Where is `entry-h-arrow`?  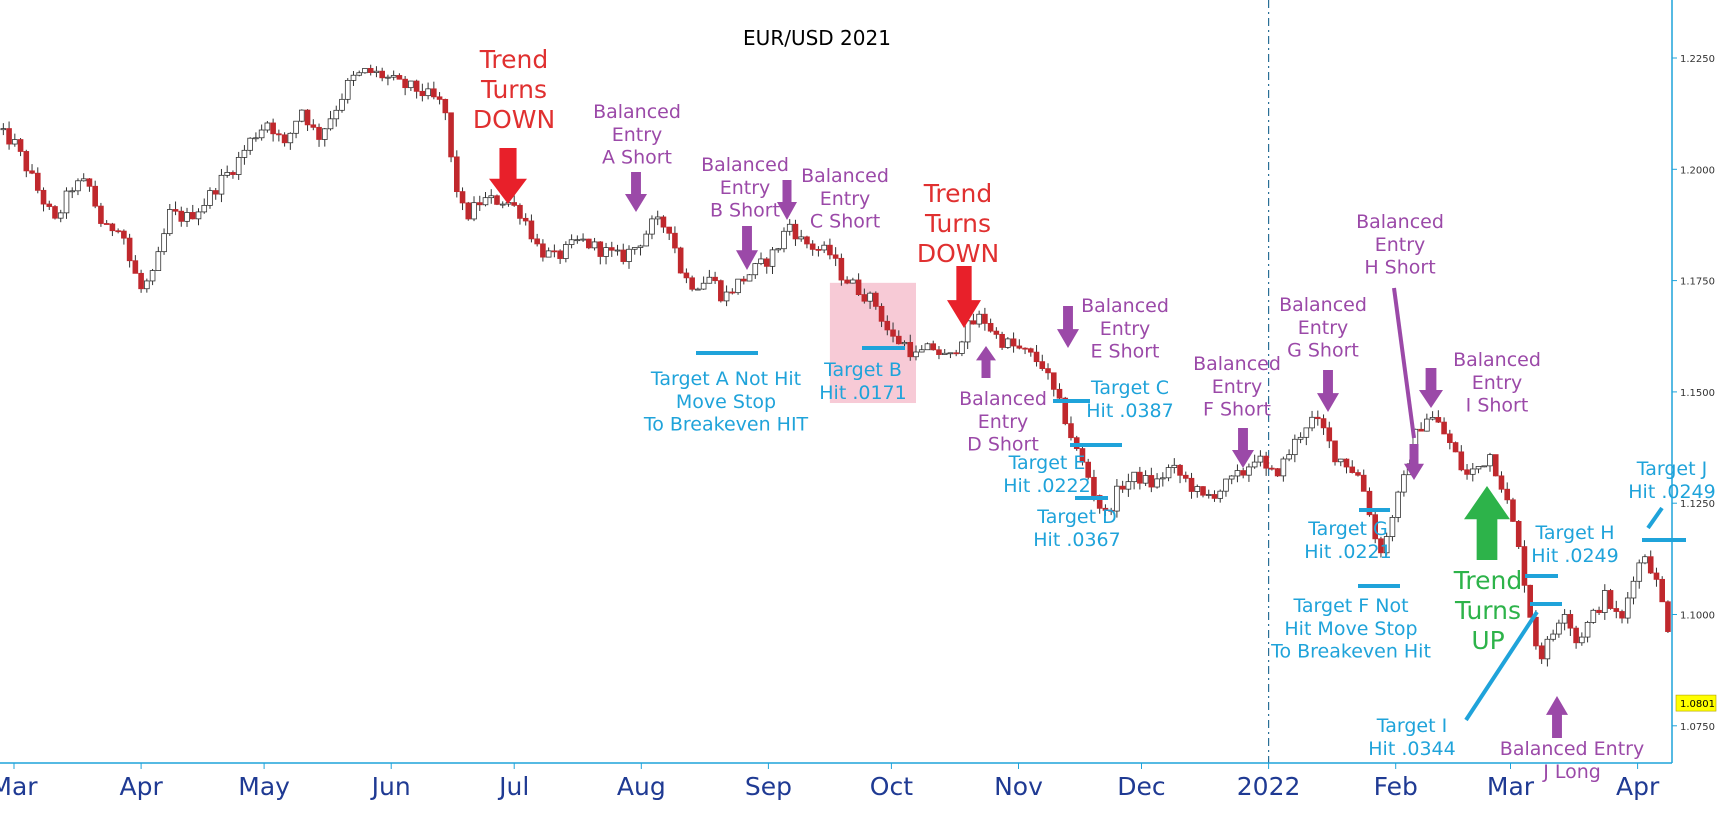
entry-h-arrow is located at coordinates (1414, 462).